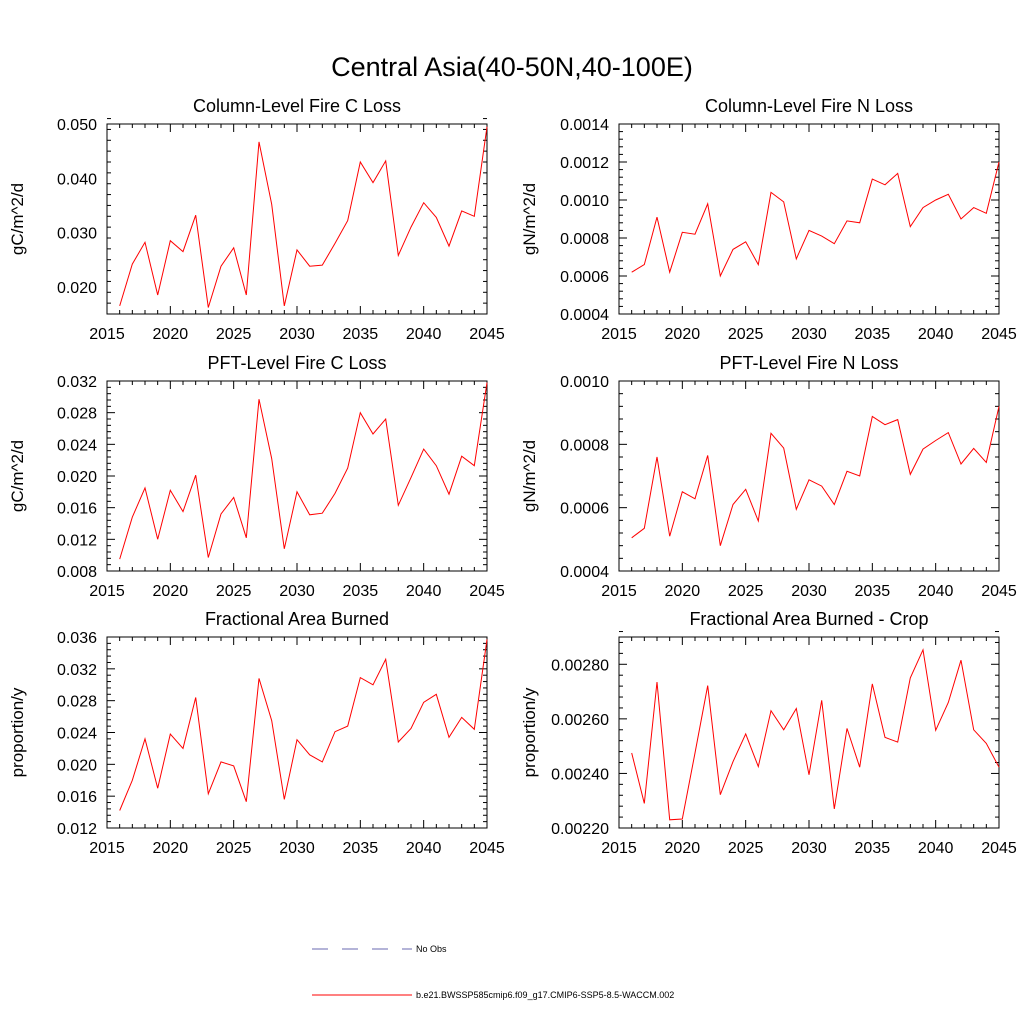 Image resolution: width=1024 pixels, height=1024 pixels. Describe the element at coordinates (77, 765) in the screenshot. I see `y-tick-label: 0.020` at that location.